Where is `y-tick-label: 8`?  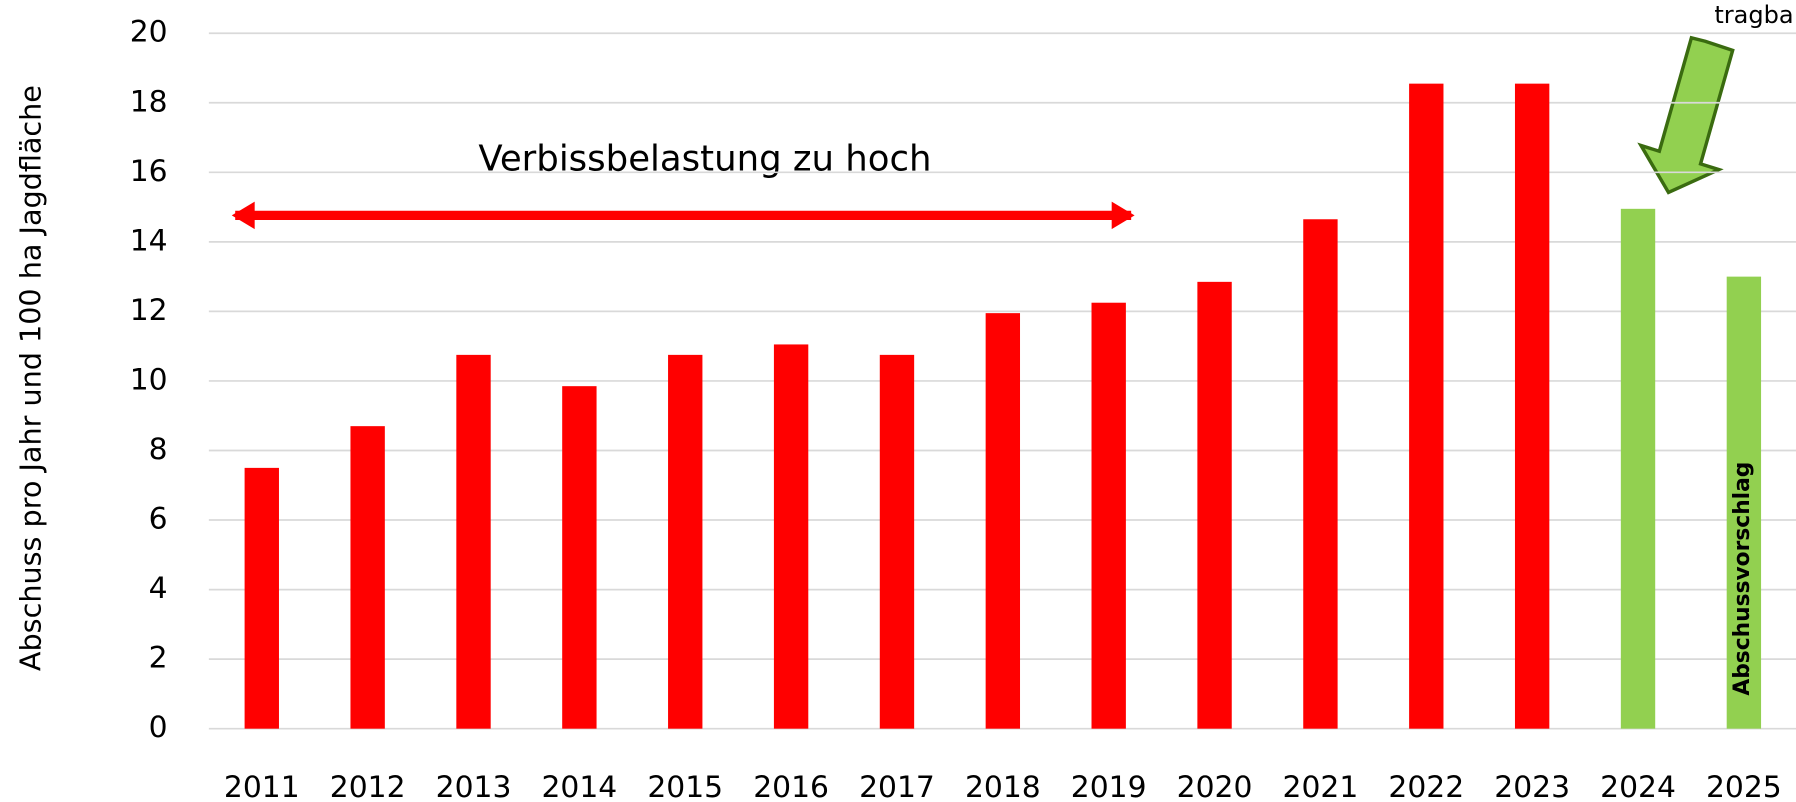
y-tick-label: 8 is located at coordinates (158, 449).